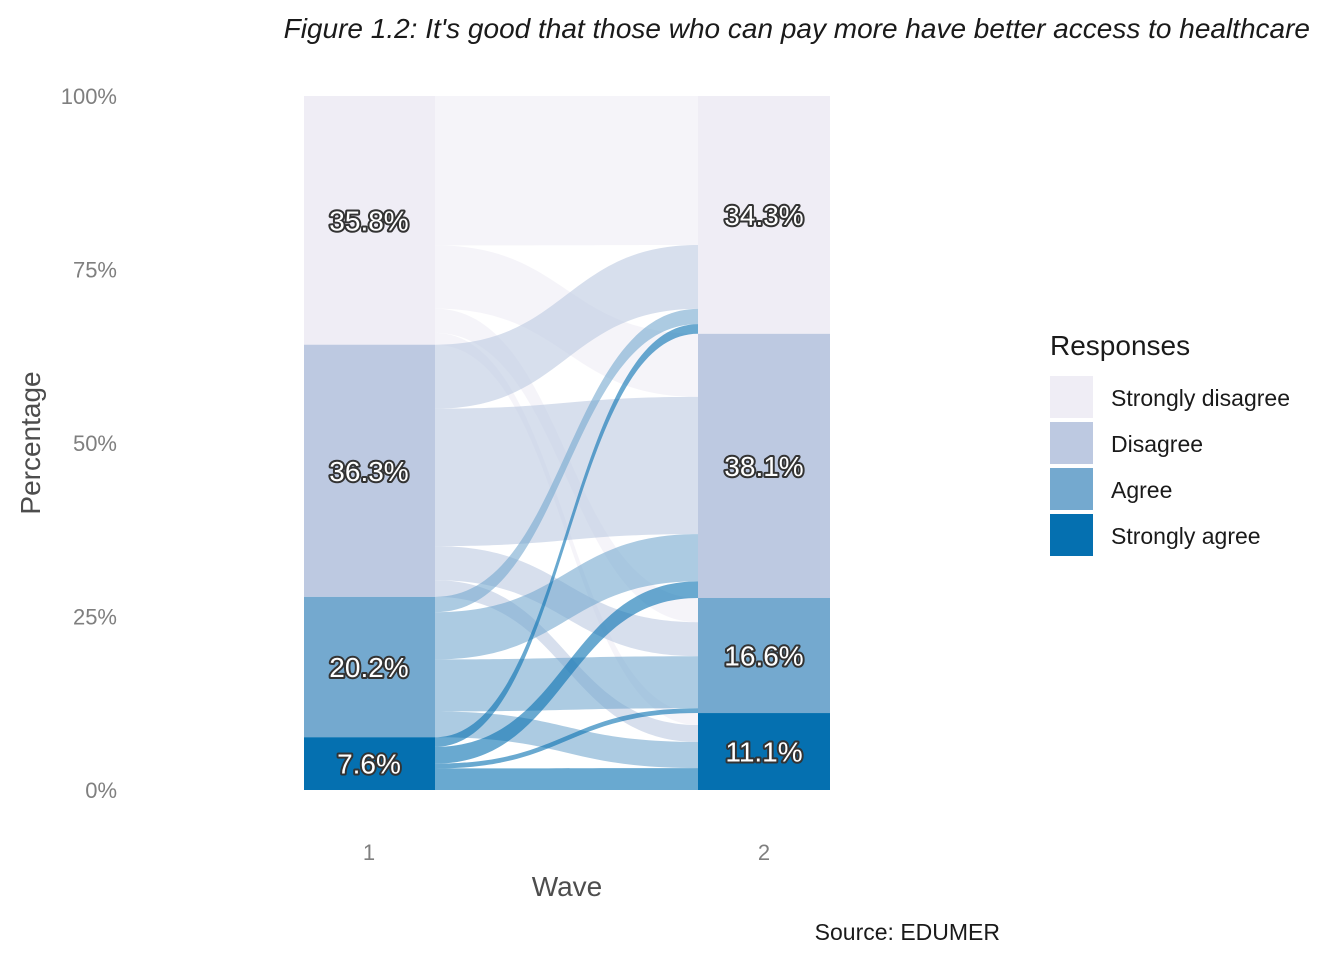  I want to click on legend-swatch-disagree, so click(1071, 443).